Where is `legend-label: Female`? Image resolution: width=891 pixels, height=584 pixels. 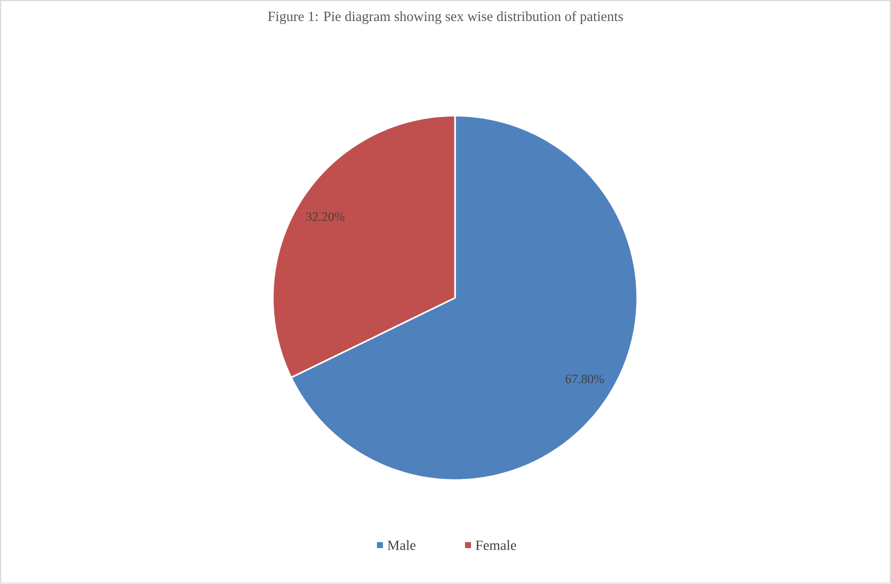
legend-label: Female is located at coordinates (496, 545).